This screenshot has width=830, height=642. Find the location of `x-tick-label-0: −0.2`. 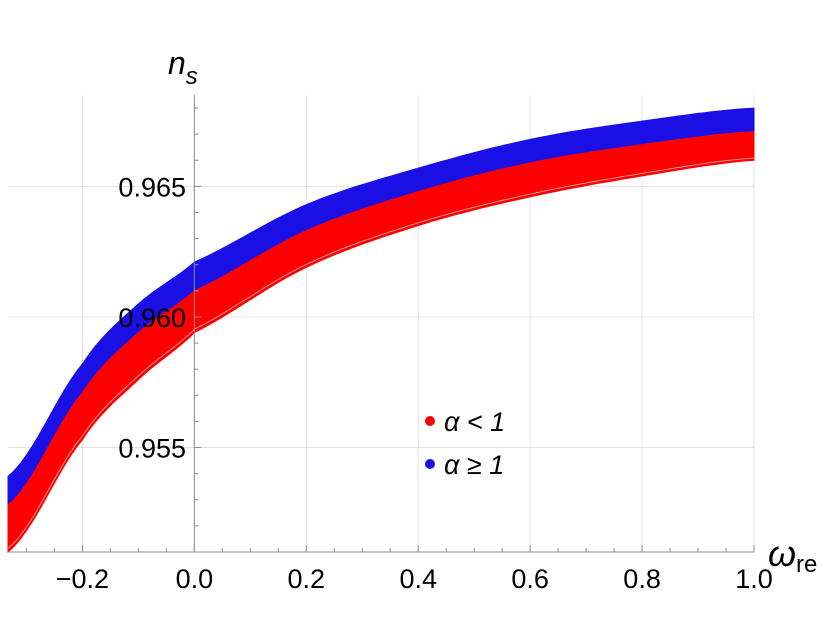

x-tick-label-0: −0.2 is located at coordinates (82, 579).